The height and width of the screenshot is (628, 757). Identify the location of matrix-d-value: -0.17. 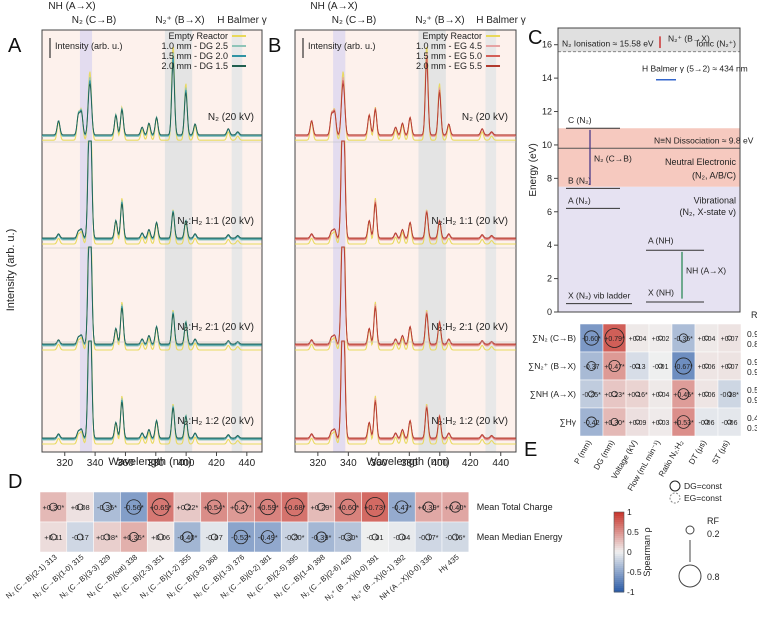
(80, 537).